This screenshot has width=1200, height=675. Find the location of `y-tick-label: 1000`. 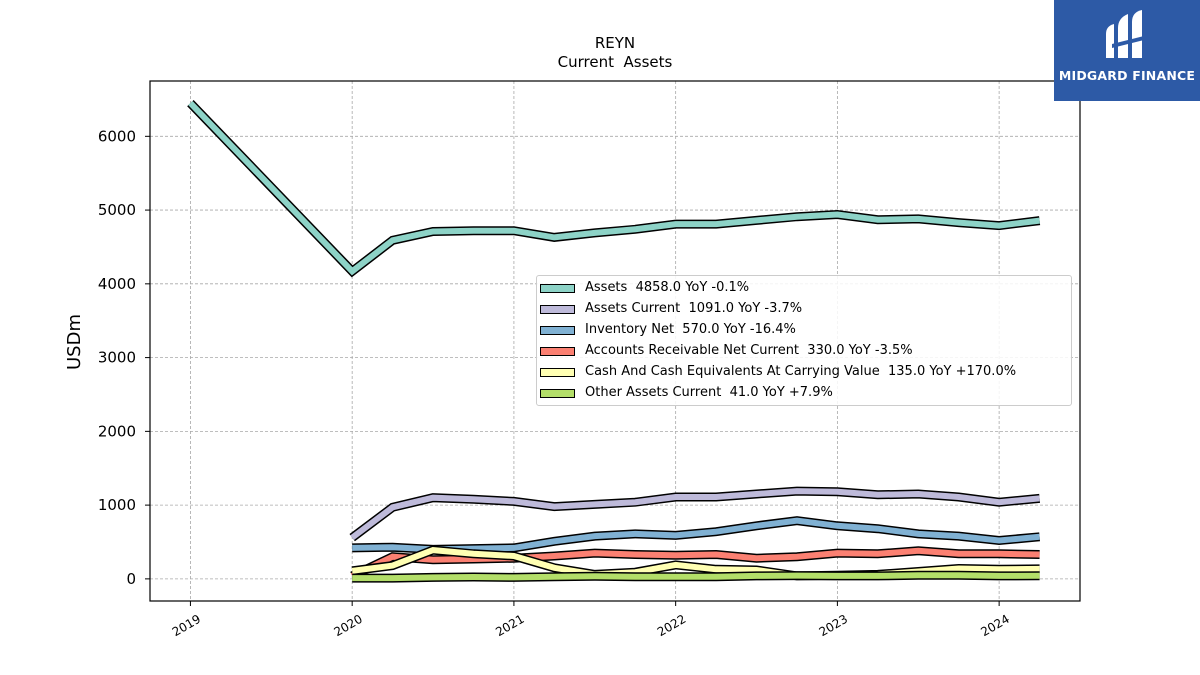

y-tick-label: 1000 is located at coordinates (117, 505).